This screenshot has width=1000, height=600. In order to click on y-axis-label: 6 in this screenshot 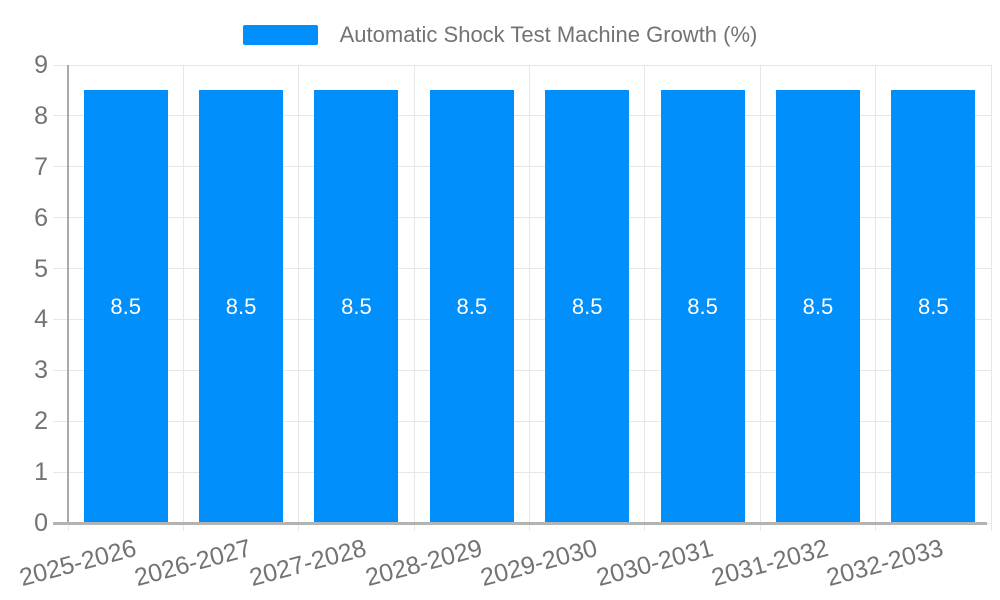, I will do `click(41, 217)`.